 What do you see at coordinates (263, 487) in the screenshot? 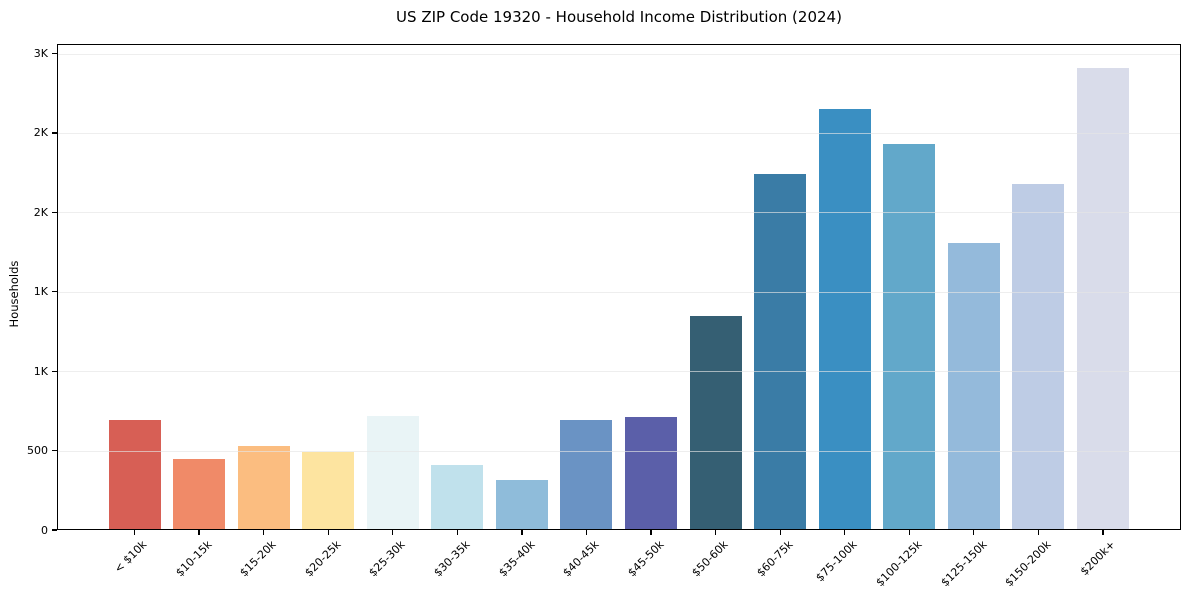
I see `bar-$15-20k` at bounding box center [263, 487].